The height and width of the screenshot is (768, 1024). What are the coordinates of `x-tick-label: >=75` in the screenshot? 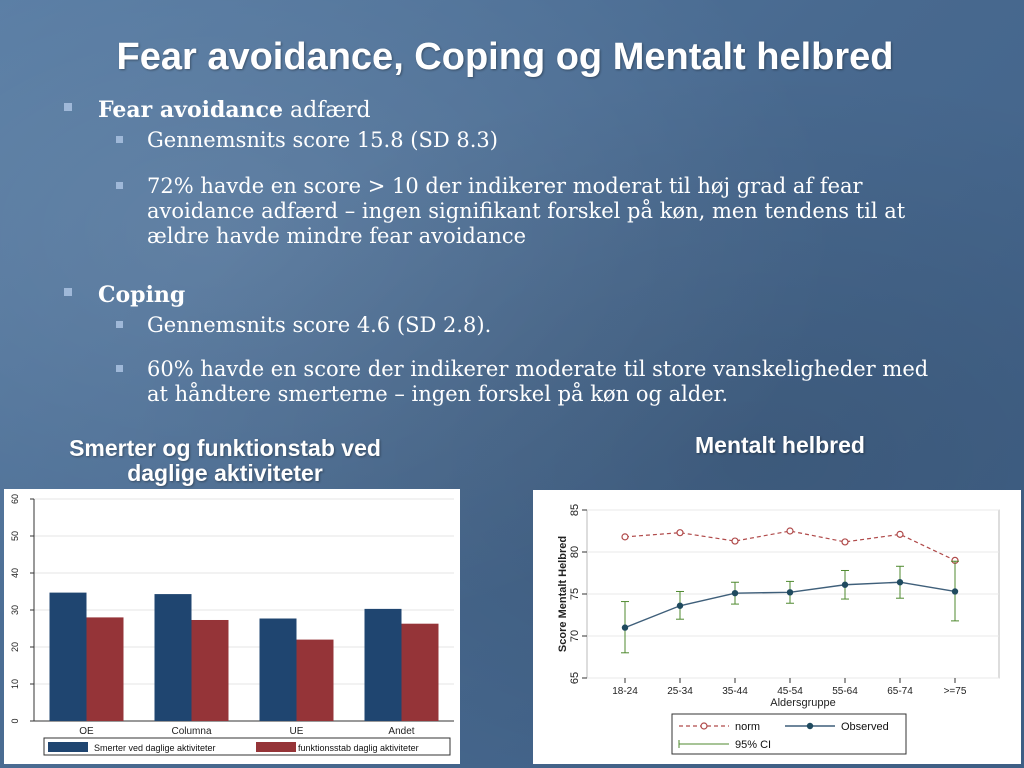 It's located at (955, 691).